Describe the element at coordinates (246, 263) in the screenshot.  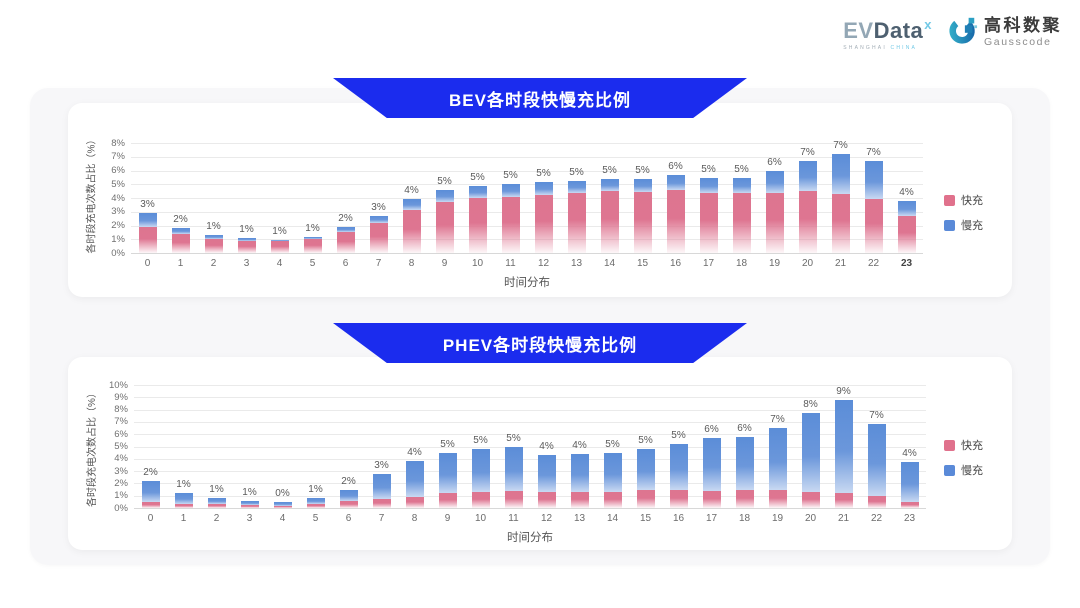
I see `x-axis-tick-3: 3` at that location.